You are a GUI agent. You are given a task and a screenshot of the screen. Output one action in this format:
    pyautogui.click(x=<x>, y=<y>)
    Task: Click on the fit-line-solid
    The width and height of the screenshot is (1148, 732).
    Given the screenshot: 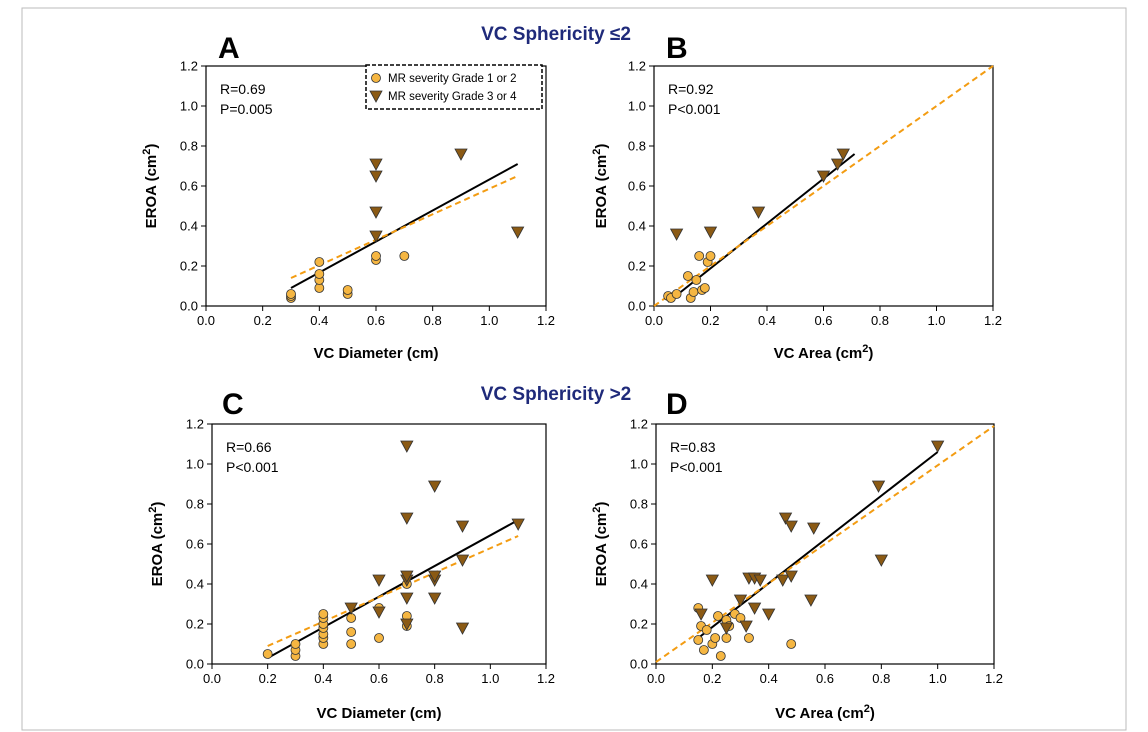 What is the action you would take?
    pyautogui.click(x=818, y=545)
    